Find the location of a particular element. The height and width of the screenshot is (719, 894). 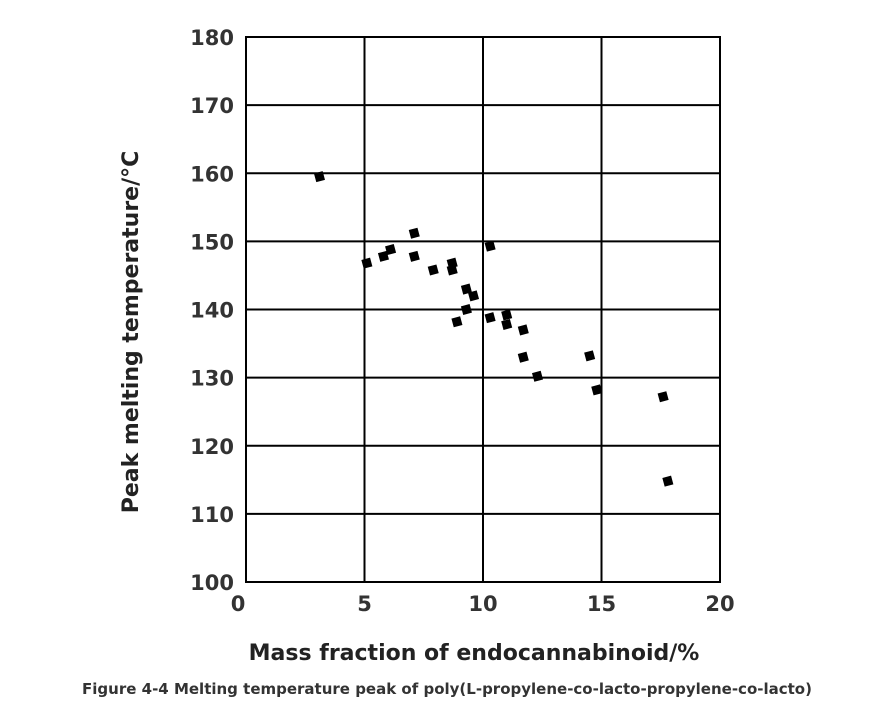

x-axis-title: Mass fraction of endocannabinoid/% is located at coordinates (474, 653).